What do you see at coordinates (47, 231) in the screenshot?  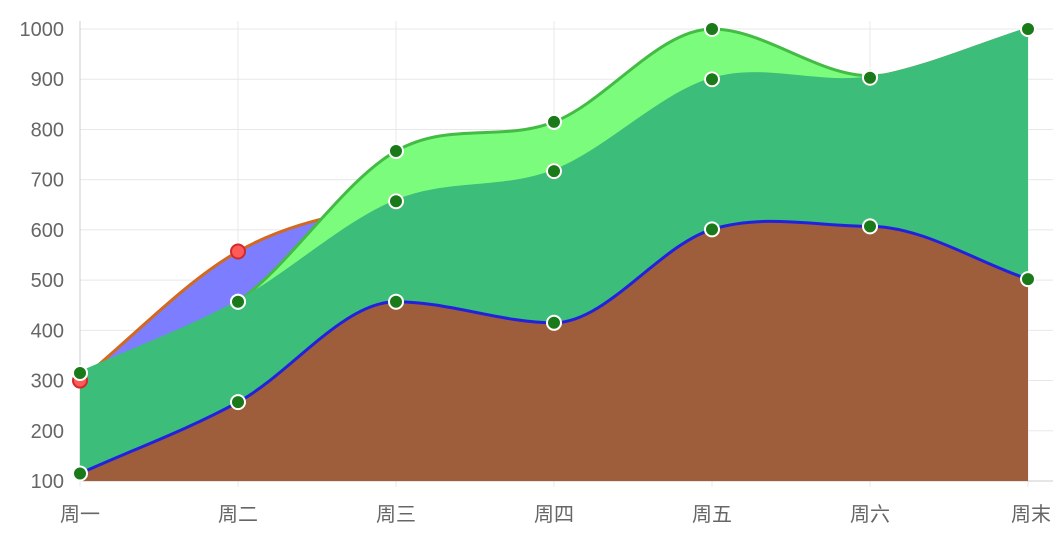 I see `y-tick-label: 600` at bounding box center [47, 231].